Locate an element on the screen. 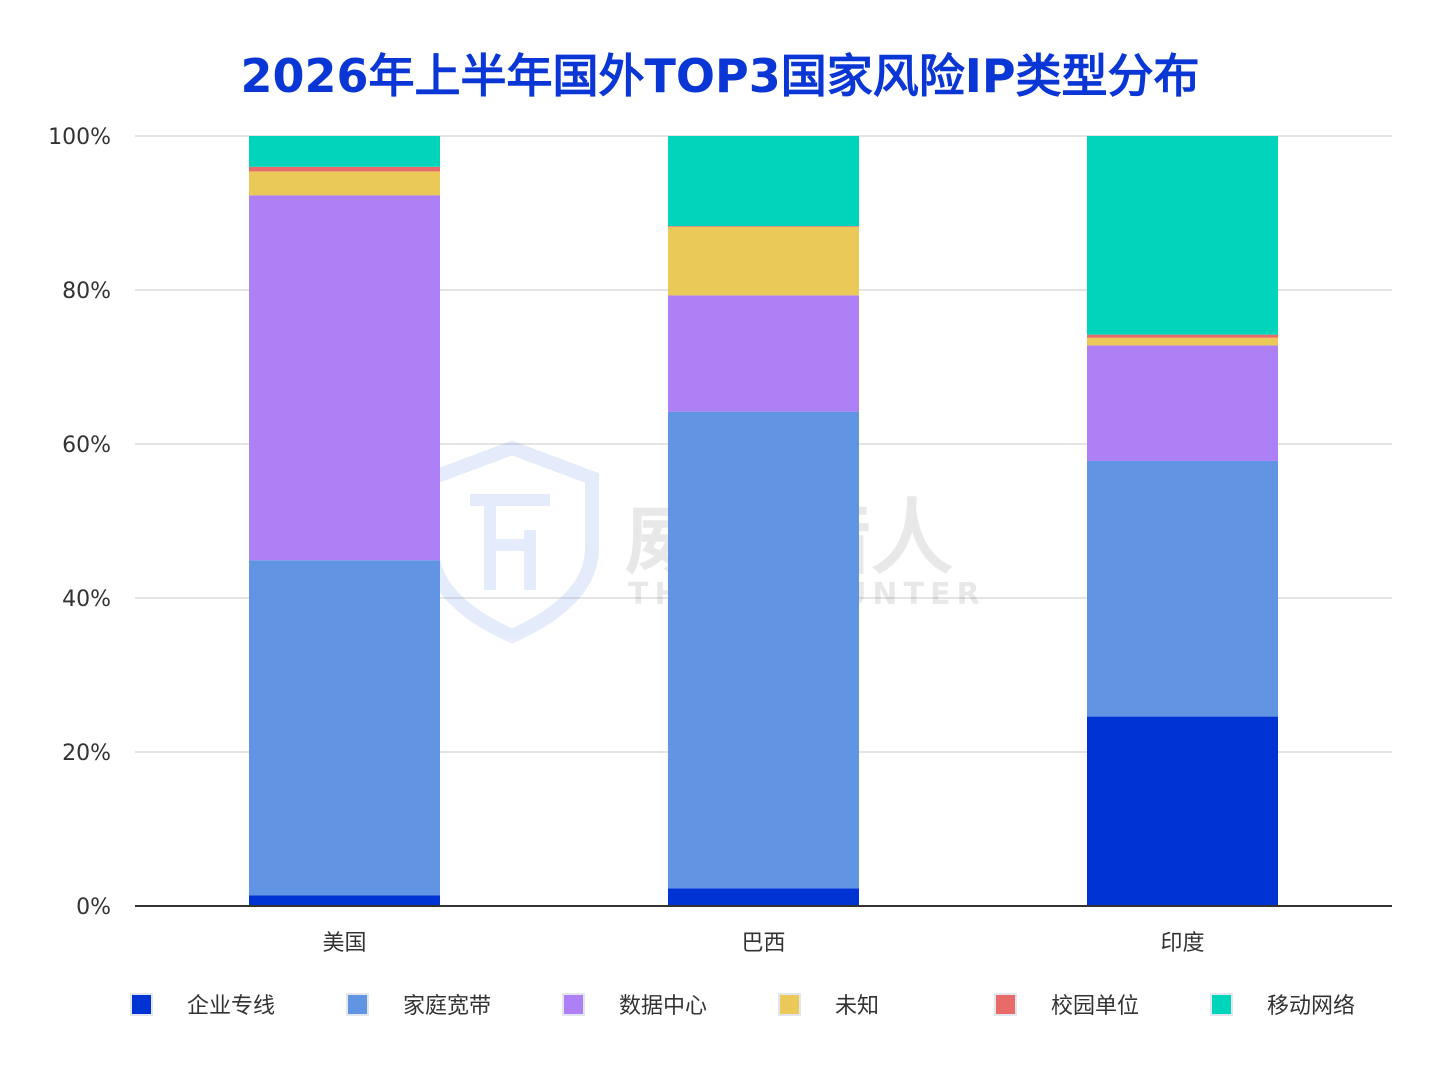 Image resolution: width=1440 pixels, height=1086 pixels. y-tick-label: 20% is located at coordinates (86, 753).